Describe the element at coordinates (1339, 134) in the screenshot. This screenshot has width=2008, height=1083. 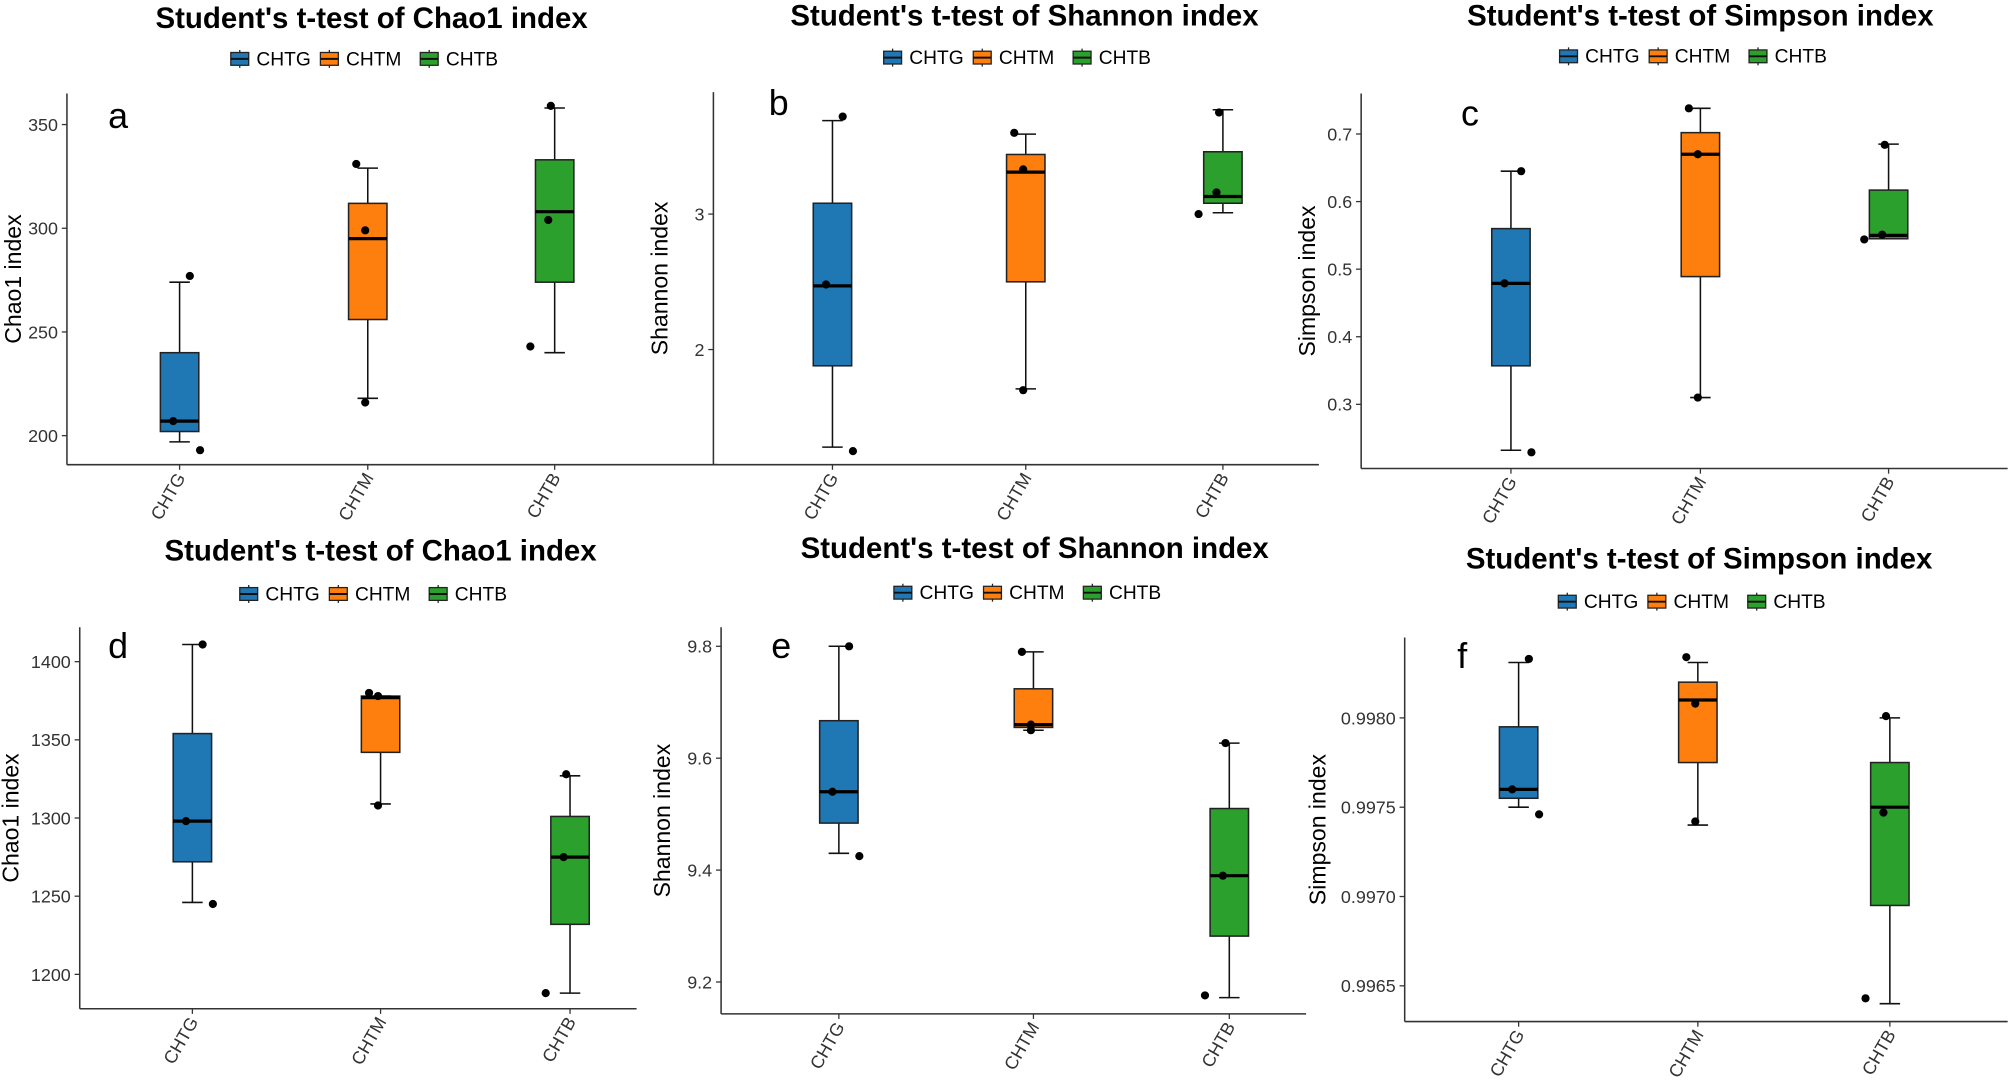
I see `y-tick-label: 0.7` at that location.